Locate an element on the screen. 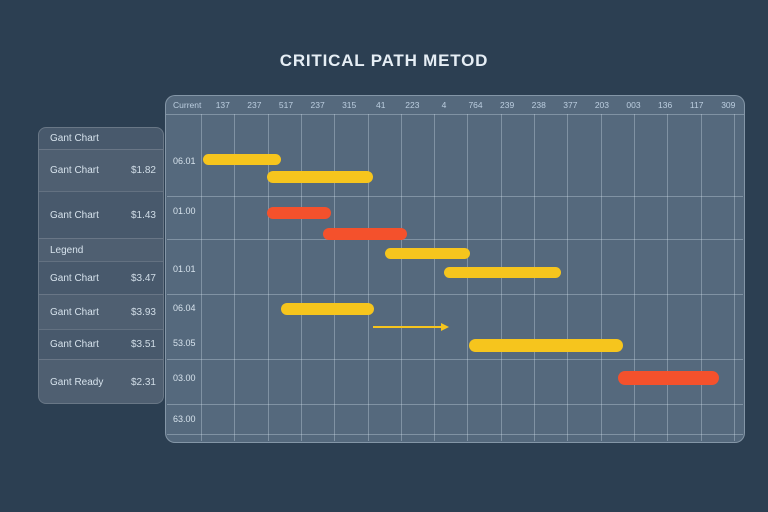 The image size is (768, 512). task-value: $3.47 is located at coordinates (143, 278).